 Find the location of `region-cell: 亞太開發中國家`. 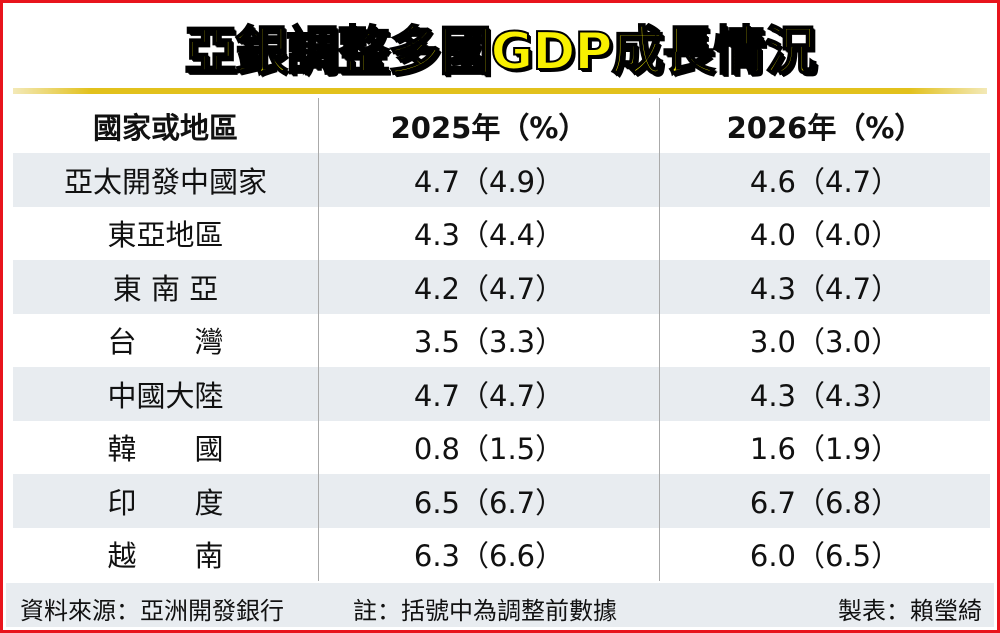

region-cell: 亞太開發中國家 is located at coordinates (166, 180).